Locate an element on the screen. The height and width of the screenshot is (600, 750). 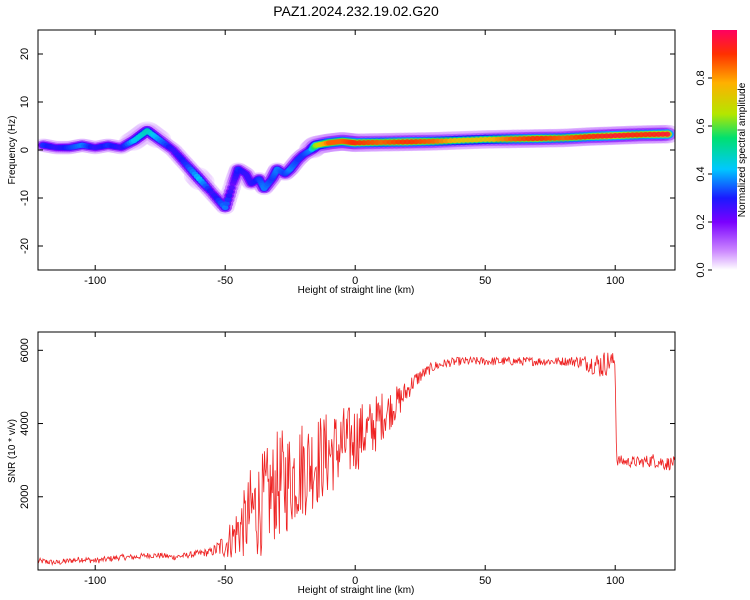
colorbar-tick-label: 0.6 is located at coordinates (701, 125).